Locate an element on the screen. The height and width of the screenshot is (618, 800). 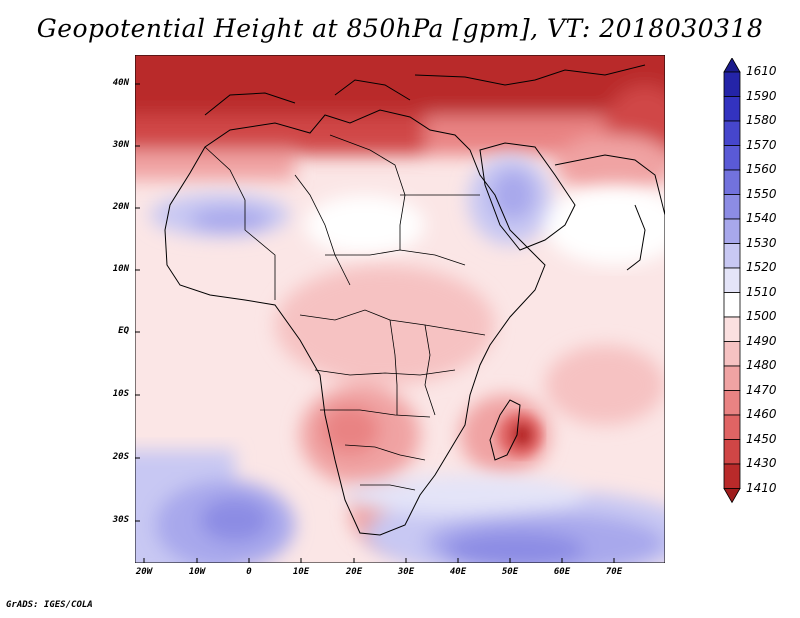
colorbar is located at coordinates (732, 281).